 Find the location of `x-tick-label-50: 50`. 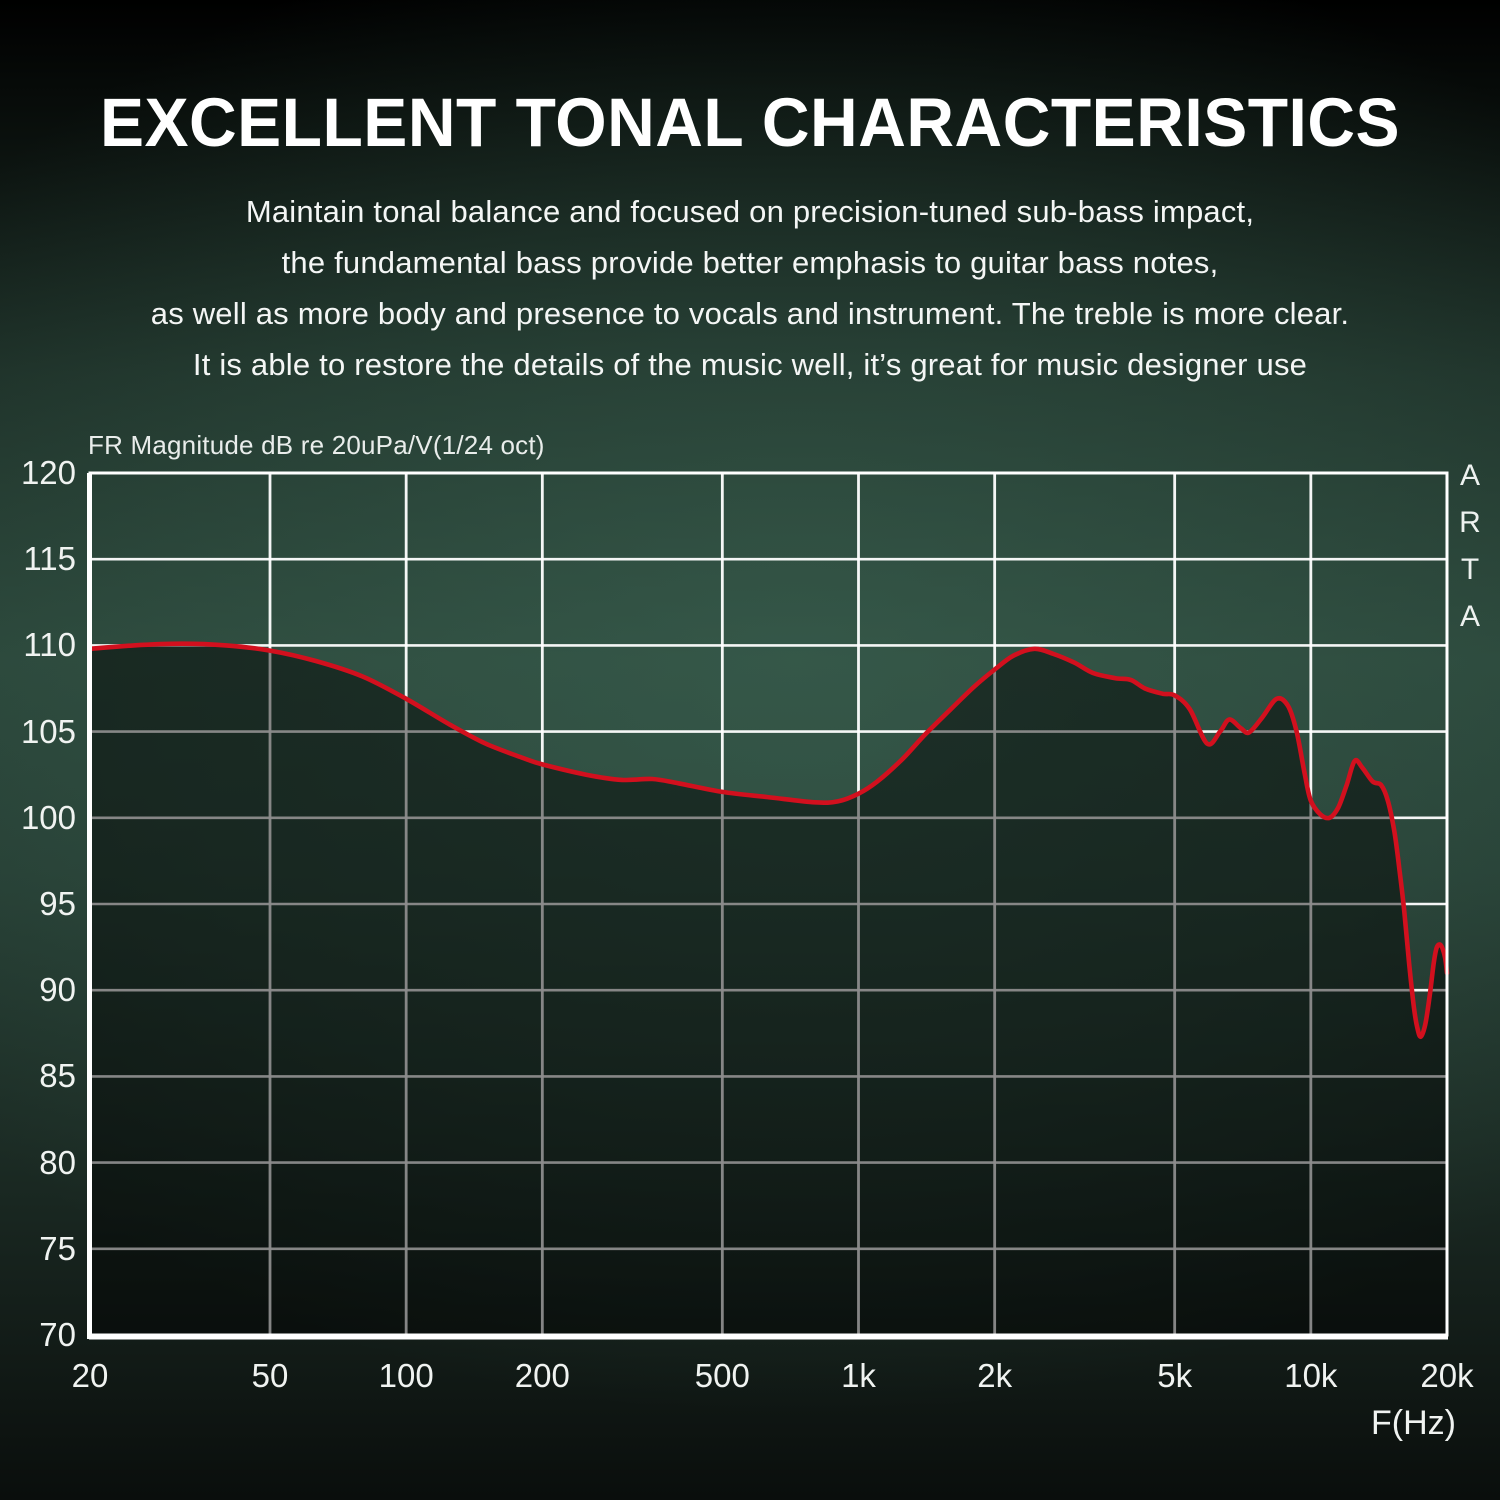

x-tick-label-50: 50 is located at coordinates (270, 1375).